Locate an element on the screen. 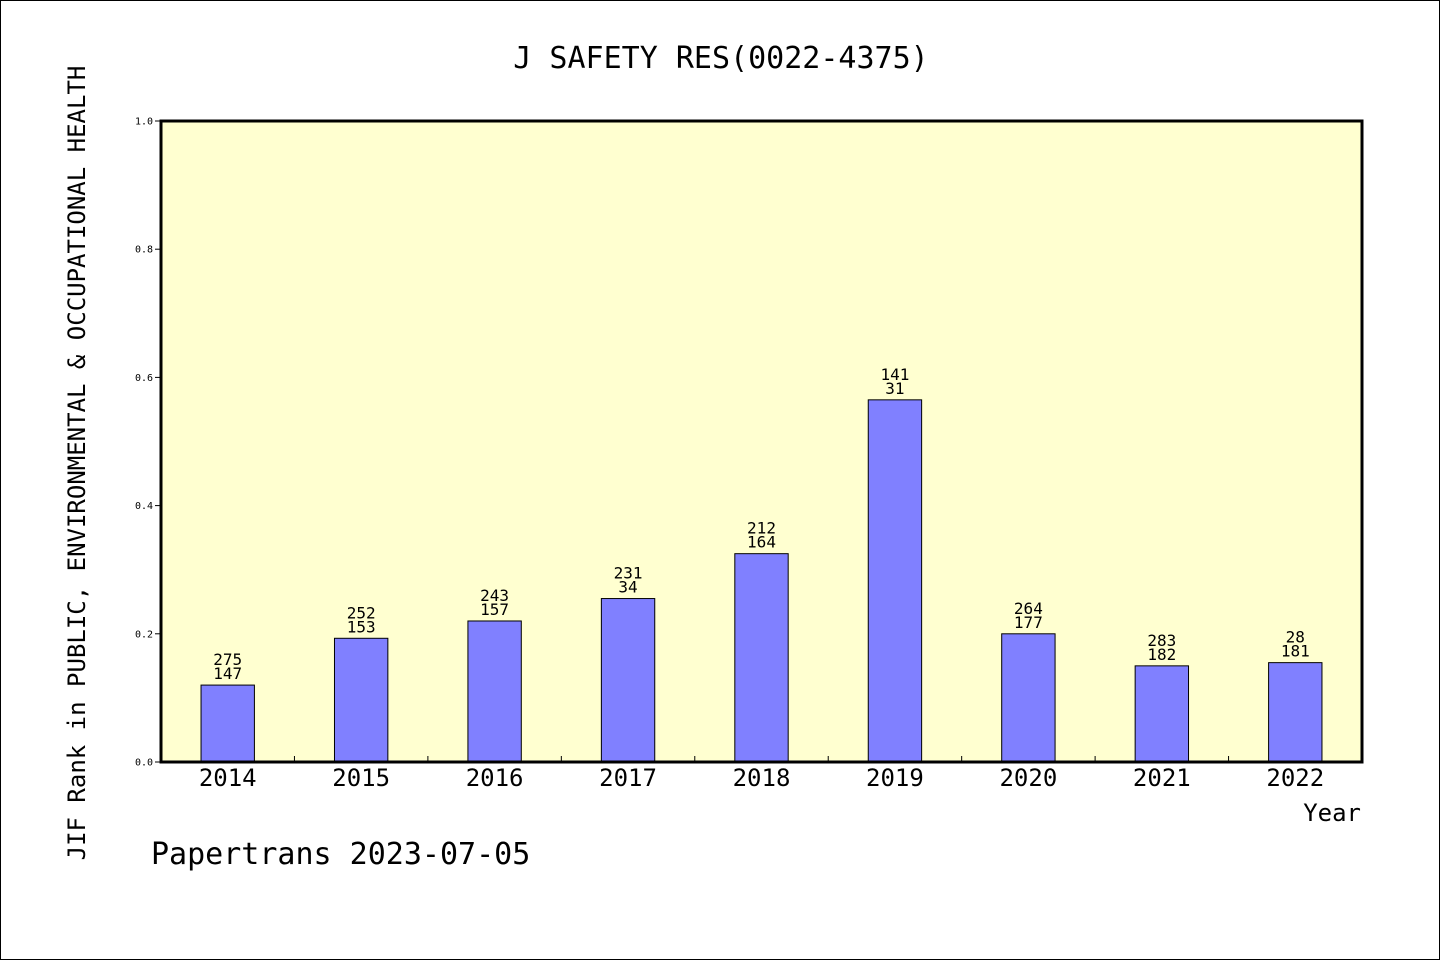 The height and width of the screenshot is (966, 1440). bar-2017 is located at coordinates (628, 680).